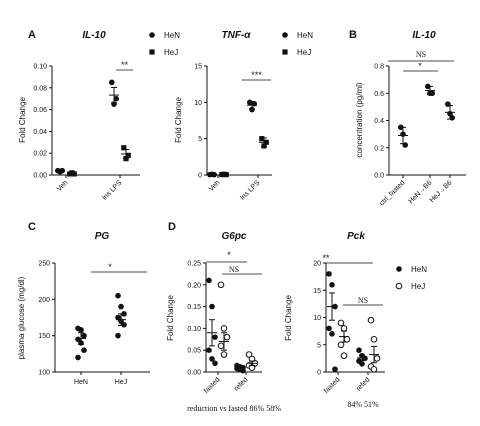 The height and width of the screenshot is (426, 480). What do you see at coordinates (194, 285) in the screenshot?
I see `y-tick-label: 0.20` at bounding box center [194, 285].